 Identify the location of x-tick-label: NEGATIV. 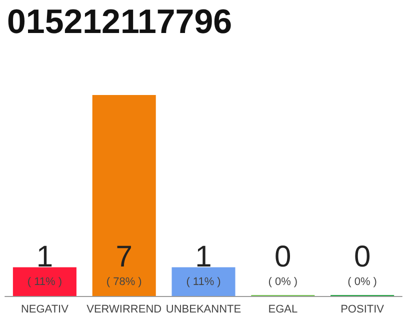
(45, 310).